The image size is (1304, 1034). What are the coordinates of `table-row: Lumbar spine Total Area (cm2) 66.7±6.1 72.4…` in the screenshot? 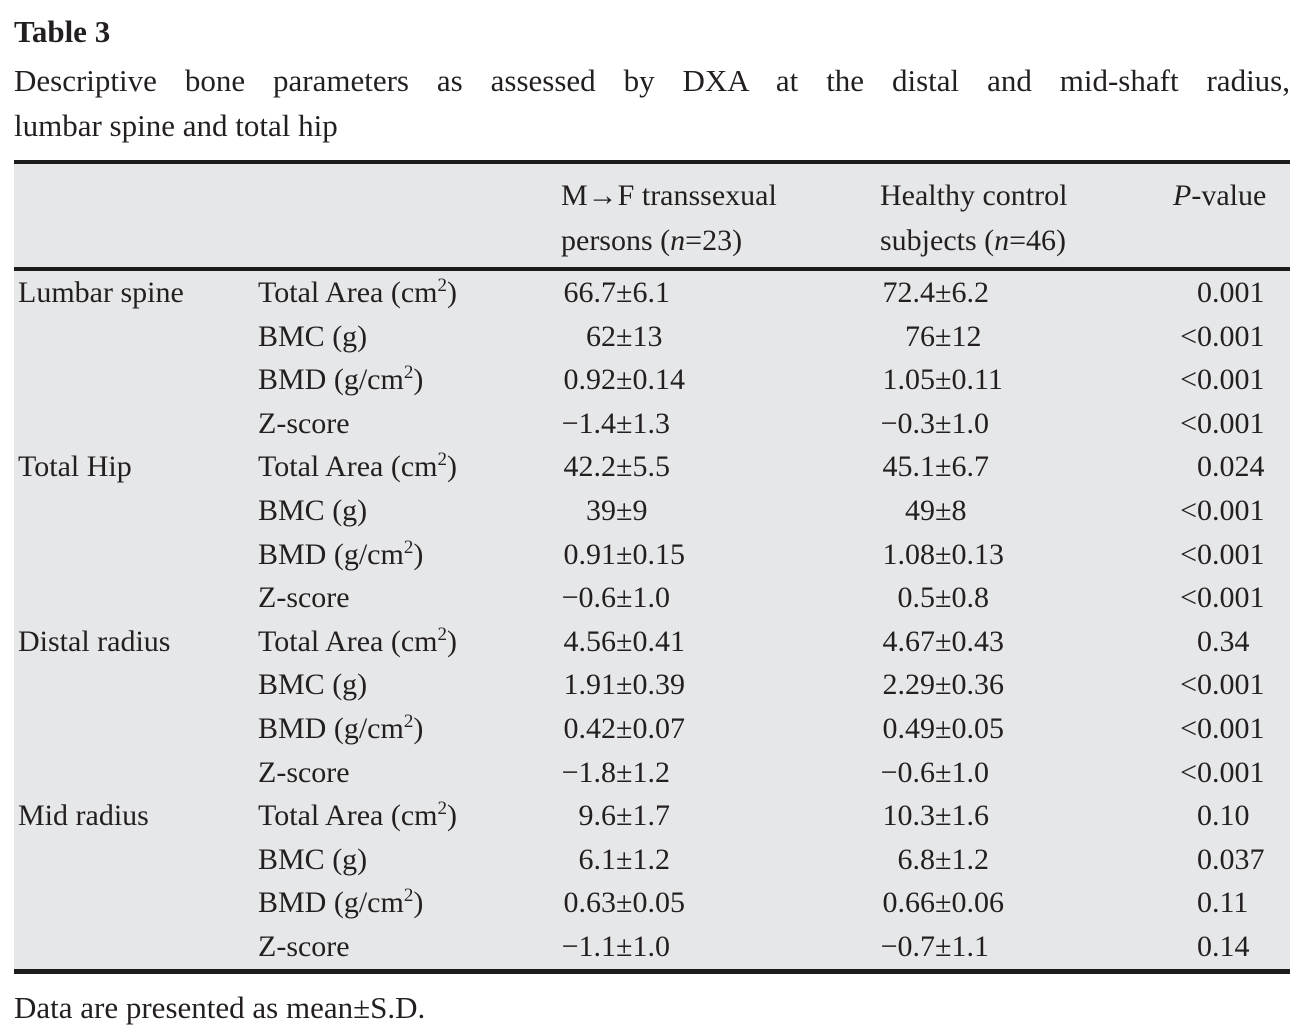 It's located at (652, 293).